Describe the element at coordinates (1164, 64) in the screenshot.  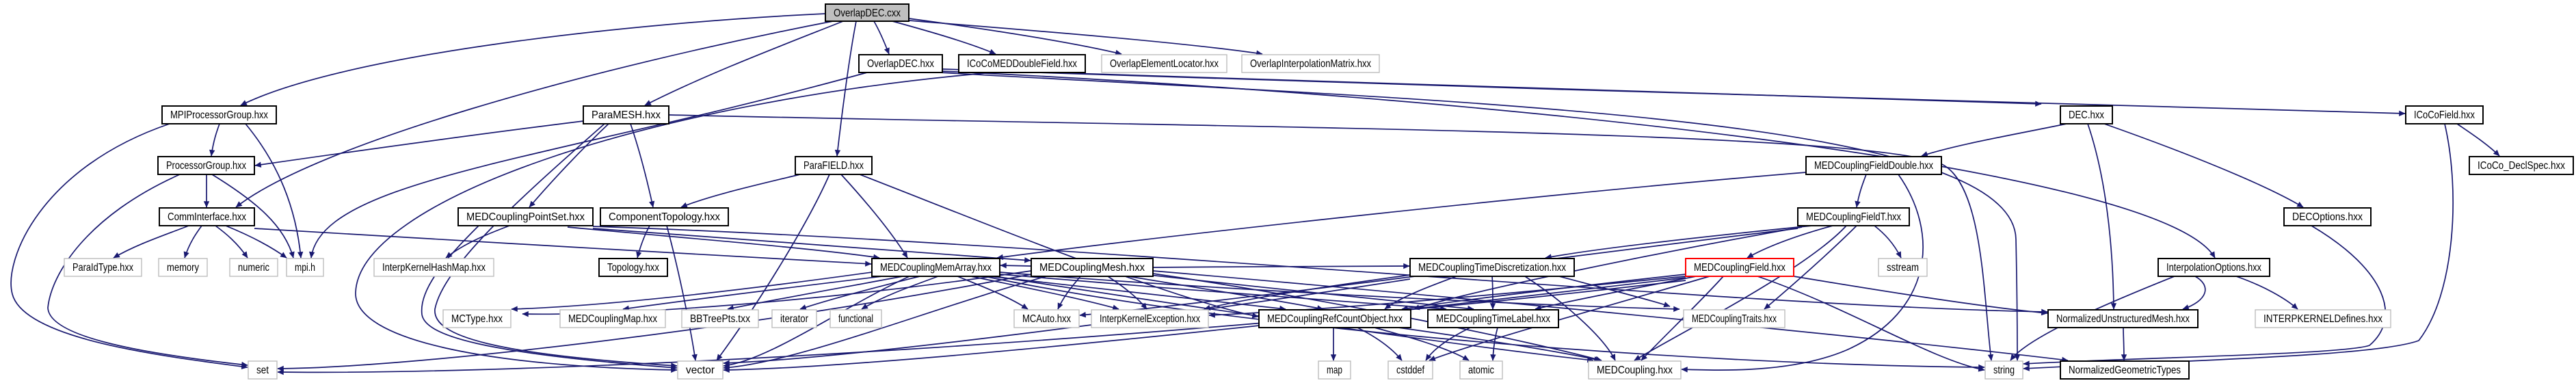
I see `svg-text: OverlapElementLocator.hxx` at that location.